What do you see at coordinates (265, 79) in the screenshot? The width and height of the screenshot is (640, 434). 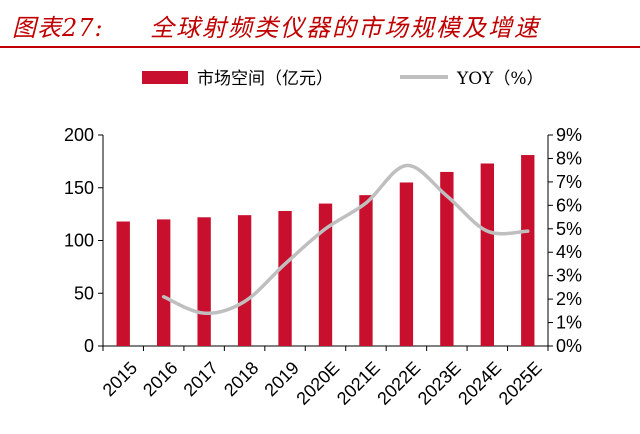 I see `legend-bar-label: 市场空间（亿元）` at bounding box center [265, 79].